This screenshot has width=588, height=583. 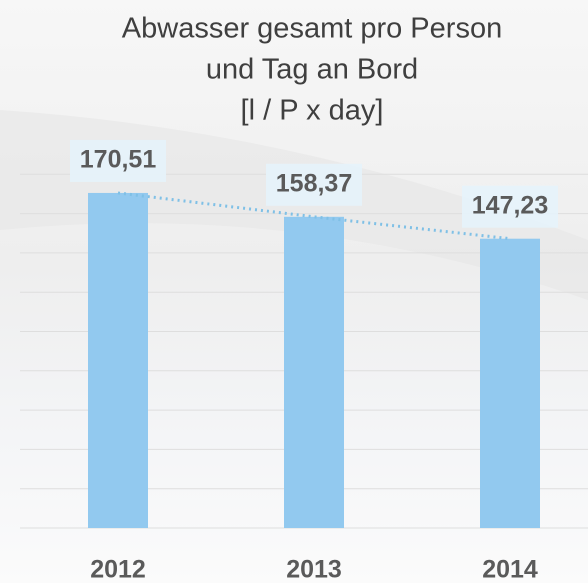 What do you see at coordinates (510, 569) in the screenshot?
I see `x-tick-label: 2014` at bounding box center [510, 569].